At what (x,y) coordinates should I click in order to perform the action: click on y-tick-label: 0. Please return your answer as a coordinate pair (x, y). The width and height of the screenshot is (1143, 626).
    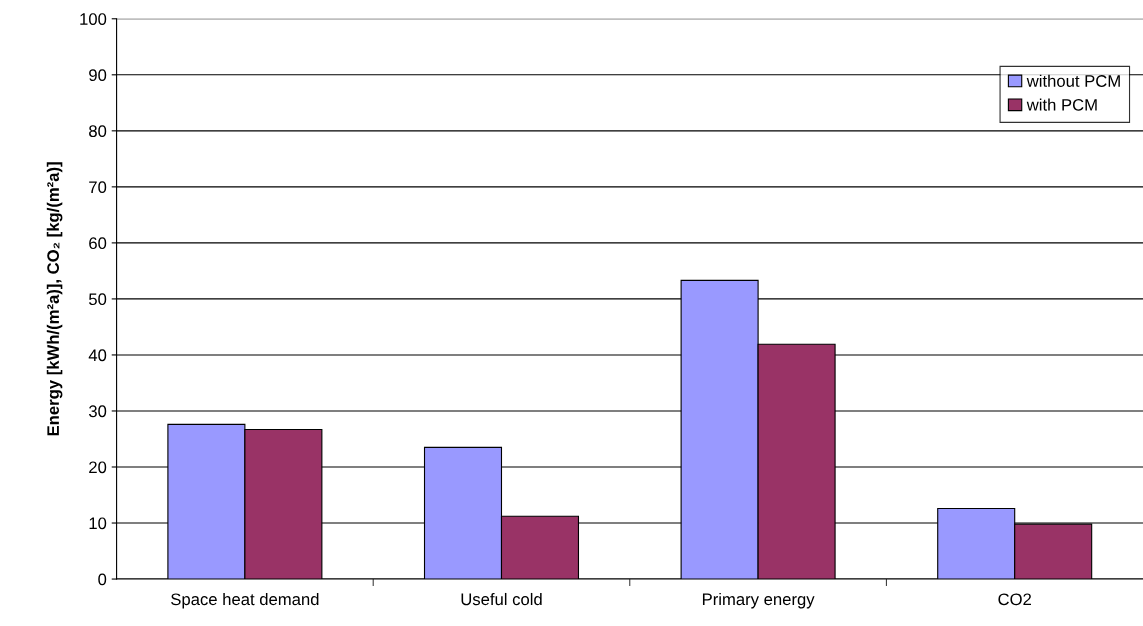
    Looking at the image, I should click on (102, 579).